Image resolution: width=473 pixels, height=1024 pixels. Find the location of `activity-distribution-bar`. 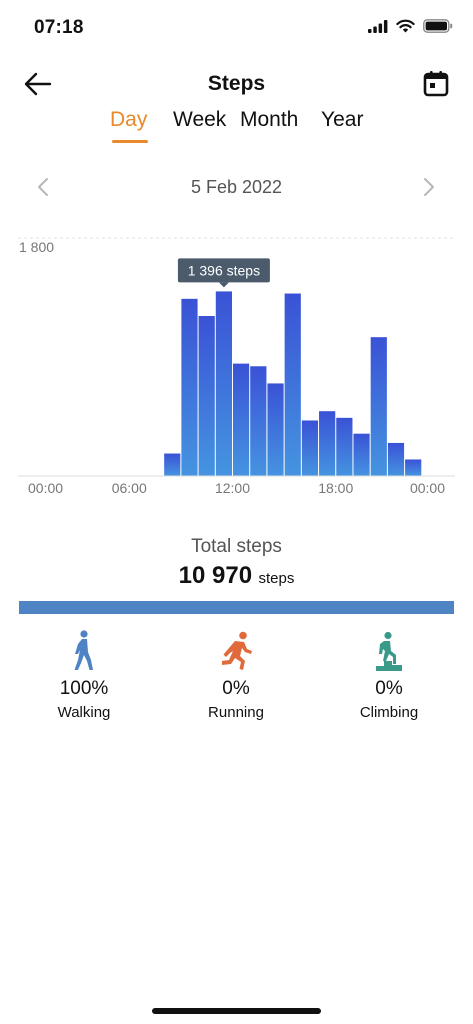

activity-distribution-bar is located at coordinates (236, 607).